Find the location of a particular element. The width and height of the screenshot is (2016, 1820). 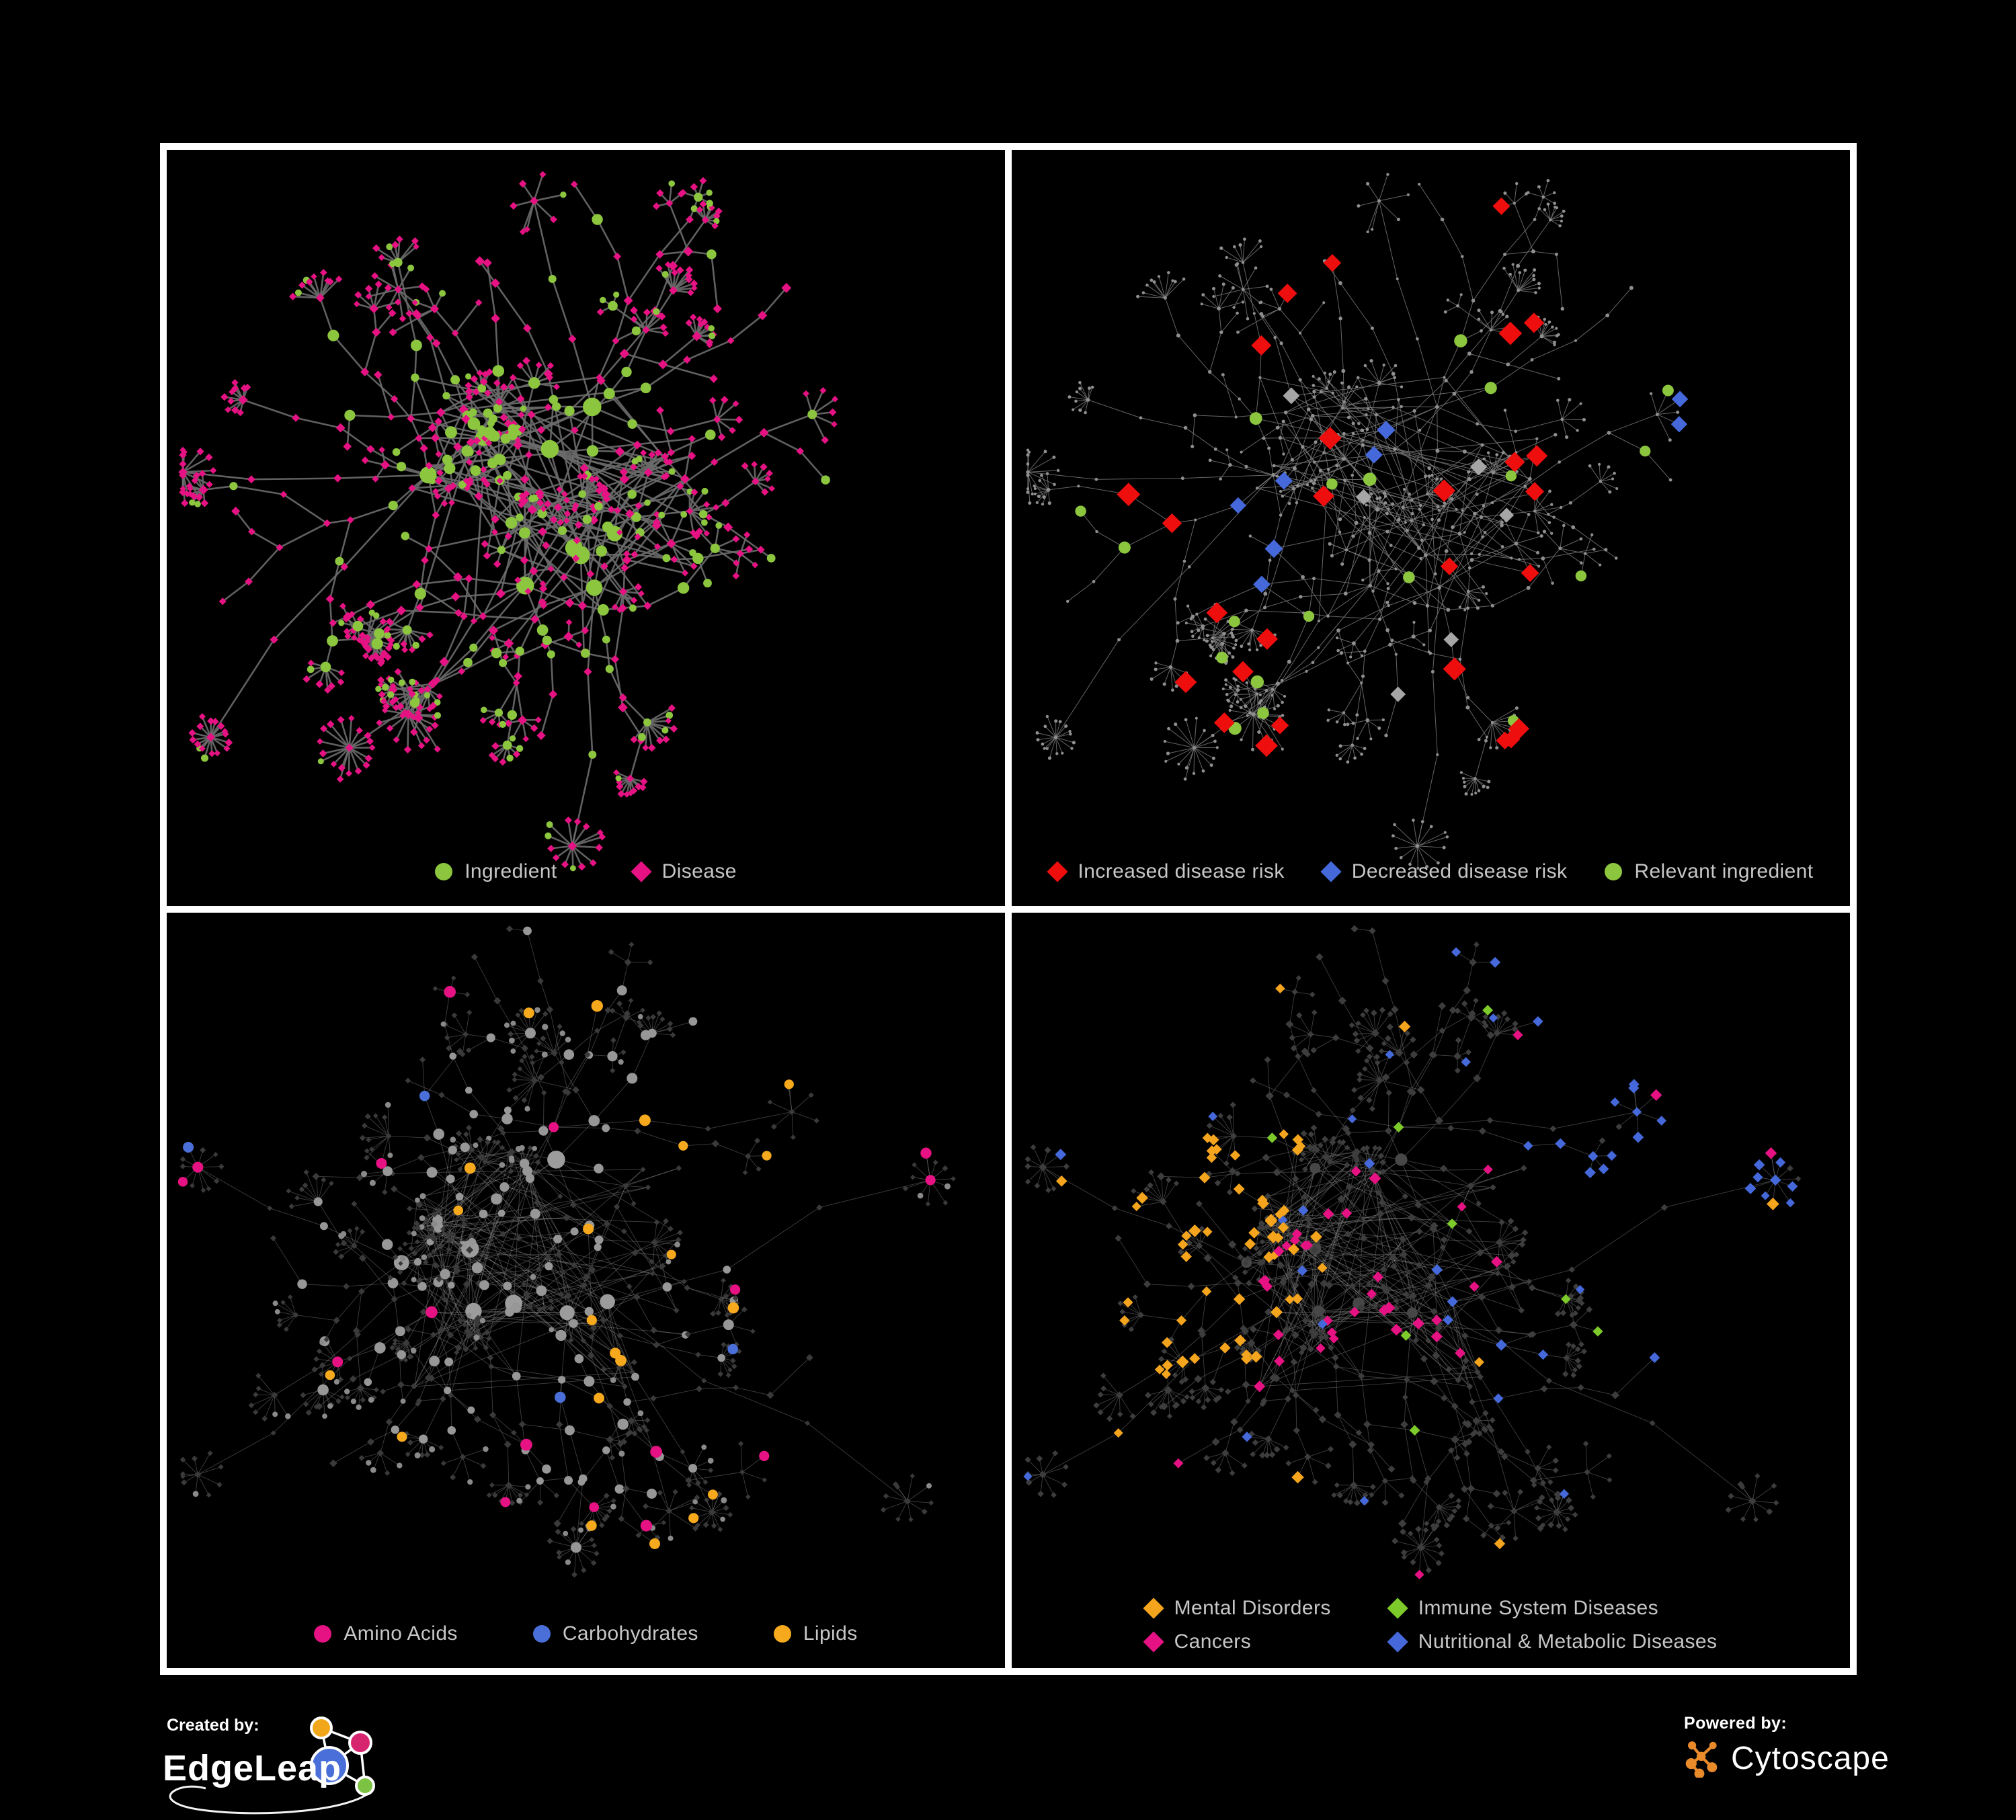

legend-item: Cancers is located at coordinates (1198, 1641).